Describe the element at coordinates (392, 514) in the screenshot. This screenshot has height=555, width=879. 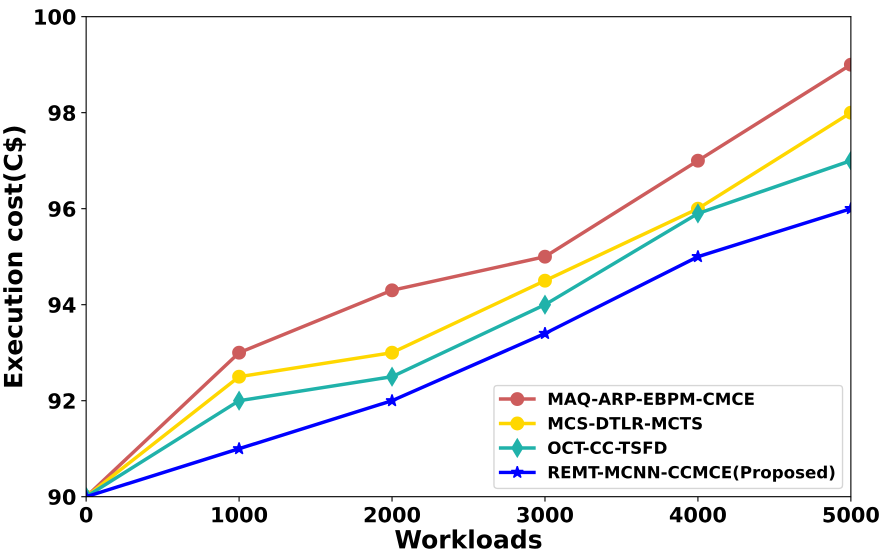
I see `x-tick-label: 2000` at that location.